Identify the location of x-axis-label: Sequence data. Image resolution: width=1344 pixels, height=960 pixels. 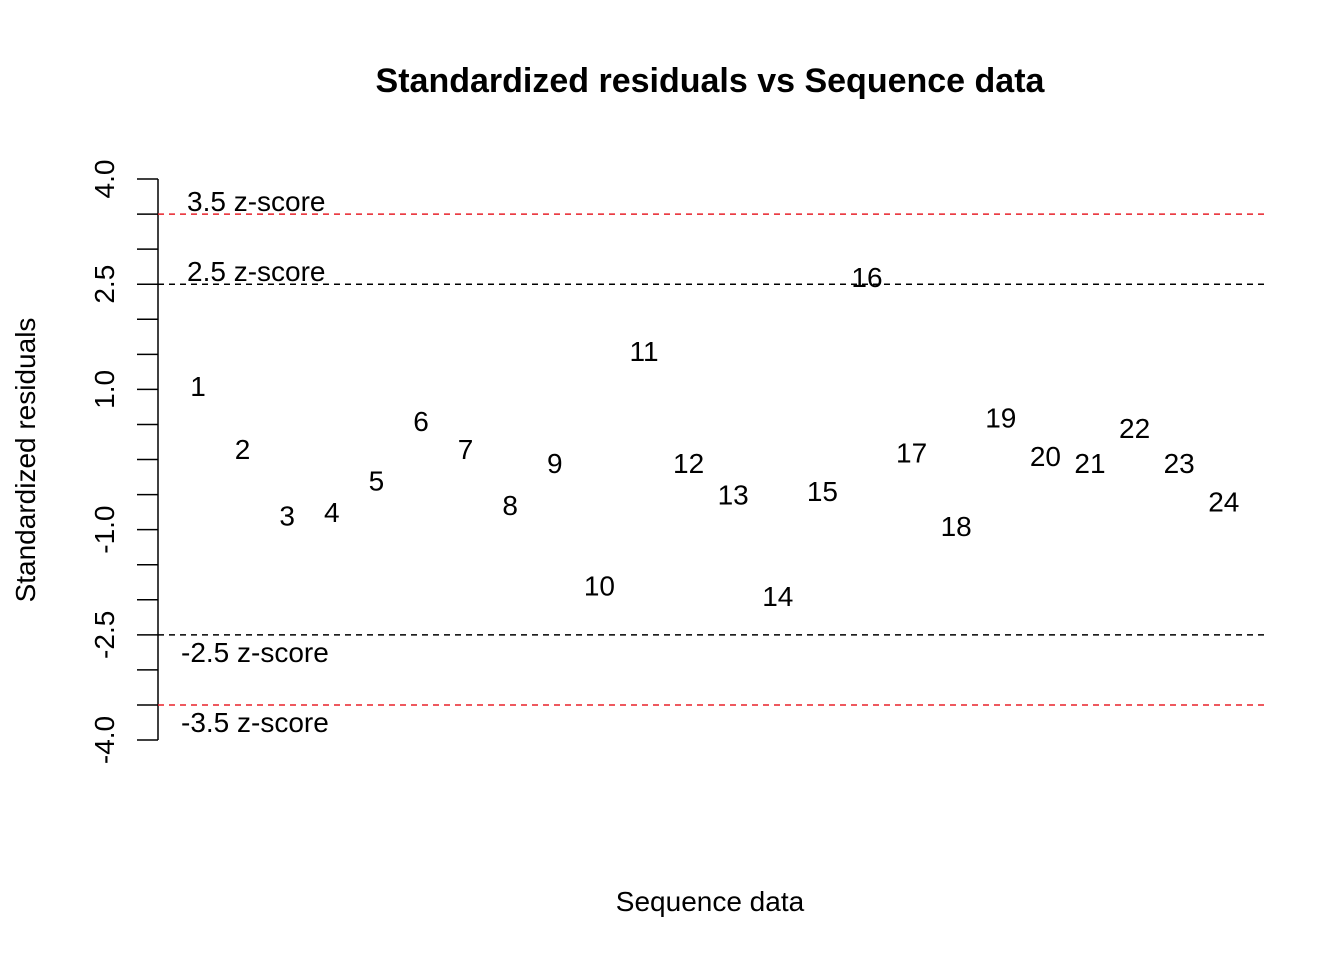
(710, 901).